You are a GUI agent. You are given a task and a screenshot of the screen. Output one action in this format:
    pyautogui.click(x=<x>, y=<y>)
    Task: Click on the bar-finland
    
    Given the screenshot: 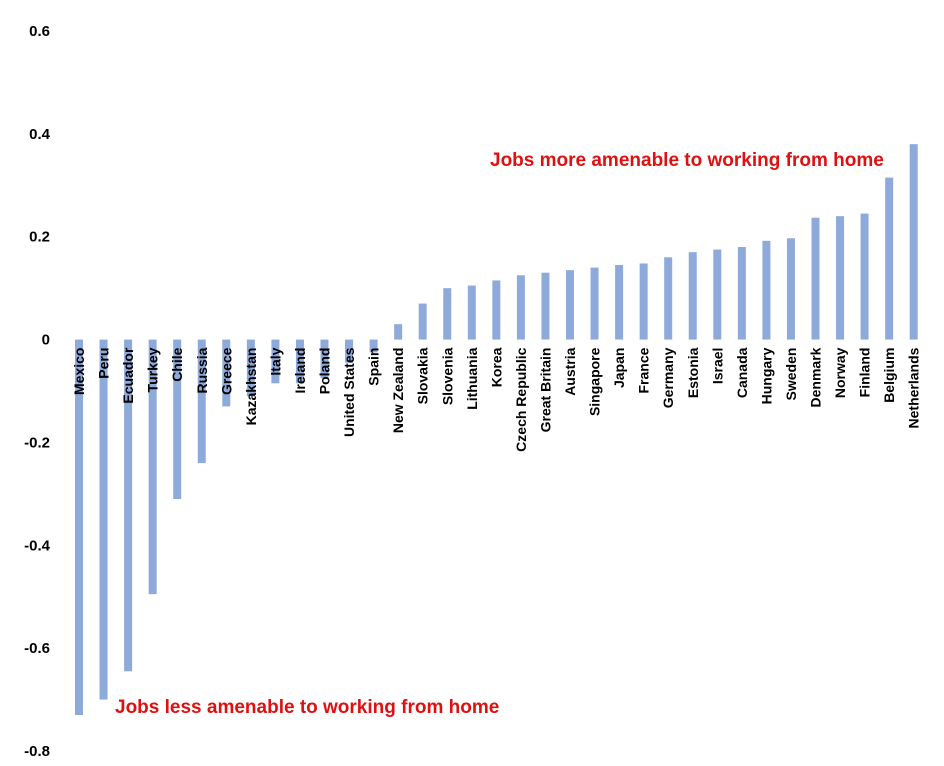 What is the action you would take?
    pyautogui.click(x=864, y=276)
    